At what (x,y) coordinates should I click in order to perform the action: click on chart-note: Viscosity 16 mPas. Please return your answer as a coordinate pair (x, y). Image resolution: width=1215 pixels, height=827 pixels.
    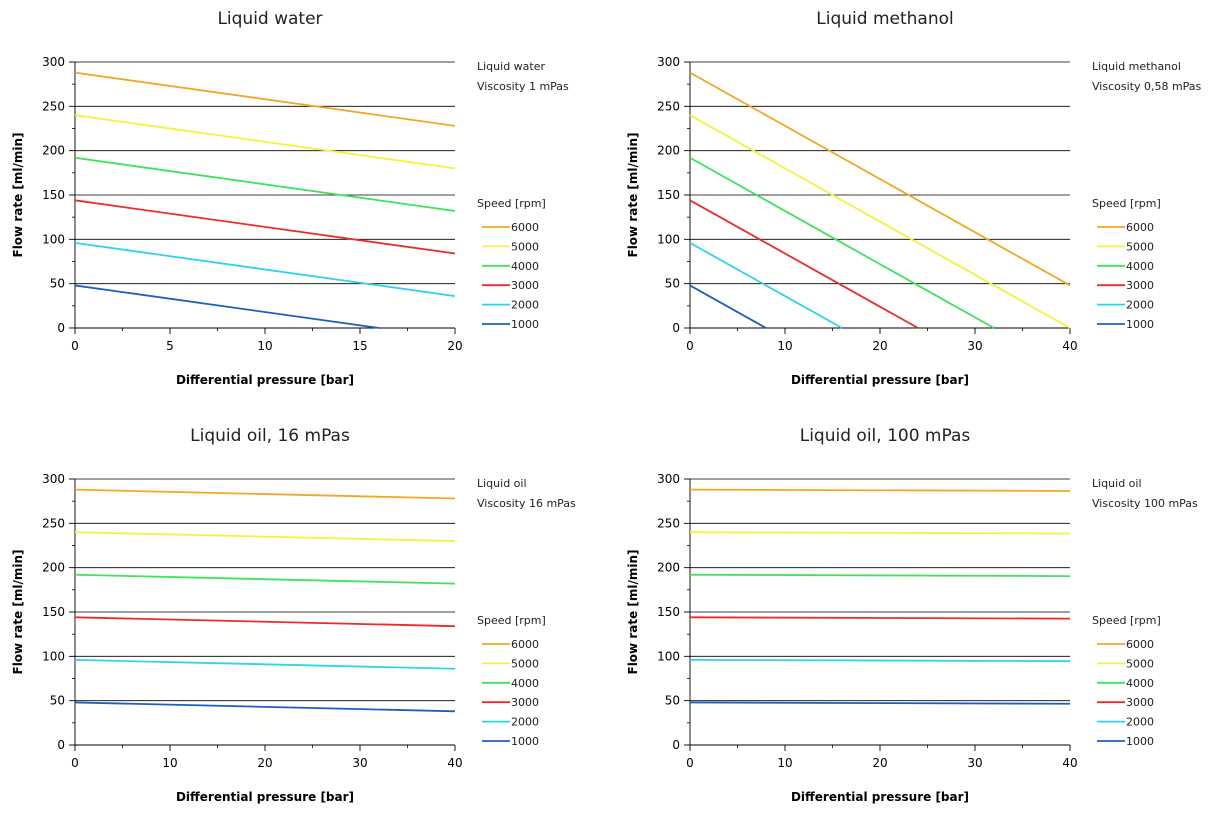
    Looking at the image, I should click on (526, 503).